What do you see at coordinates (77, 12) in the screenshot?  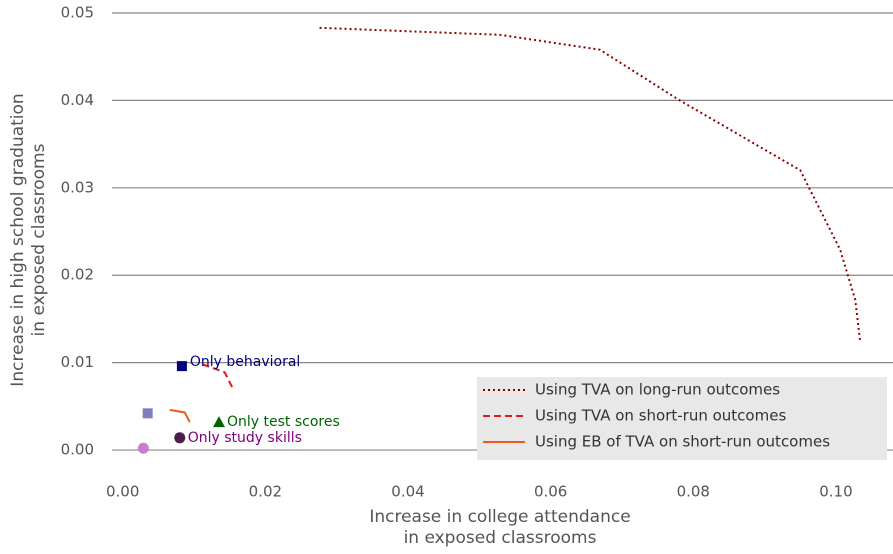 I see `y-tick-label: 0.05` at bounding box center [77, 12].